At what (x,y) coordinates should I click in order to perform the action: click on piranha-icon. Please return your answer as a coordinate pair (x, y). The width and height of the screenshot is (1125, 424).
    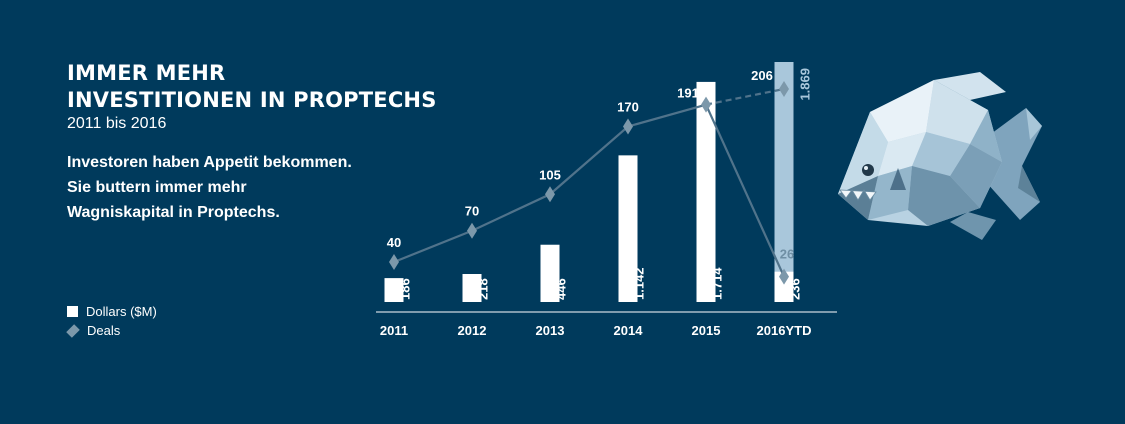
    Looking at the image, I should click on (940, 156).